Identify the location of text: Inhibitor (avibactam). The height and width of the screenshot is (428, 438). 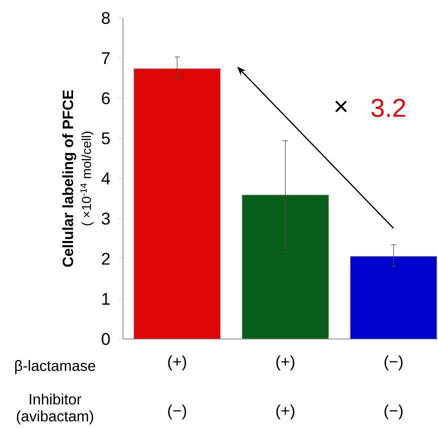
(55, 409).